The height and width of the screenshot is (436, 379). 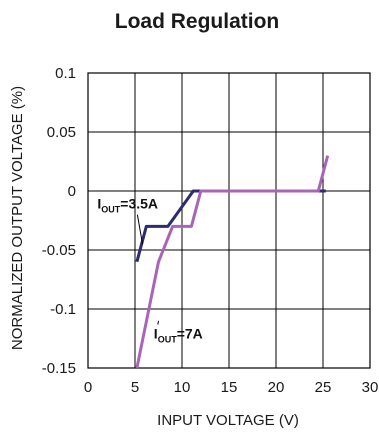 What do you see at coordinates (197, 21) in the screenshot?
I see `chart-title: Load Regulation` at bounding box center [197, 21].